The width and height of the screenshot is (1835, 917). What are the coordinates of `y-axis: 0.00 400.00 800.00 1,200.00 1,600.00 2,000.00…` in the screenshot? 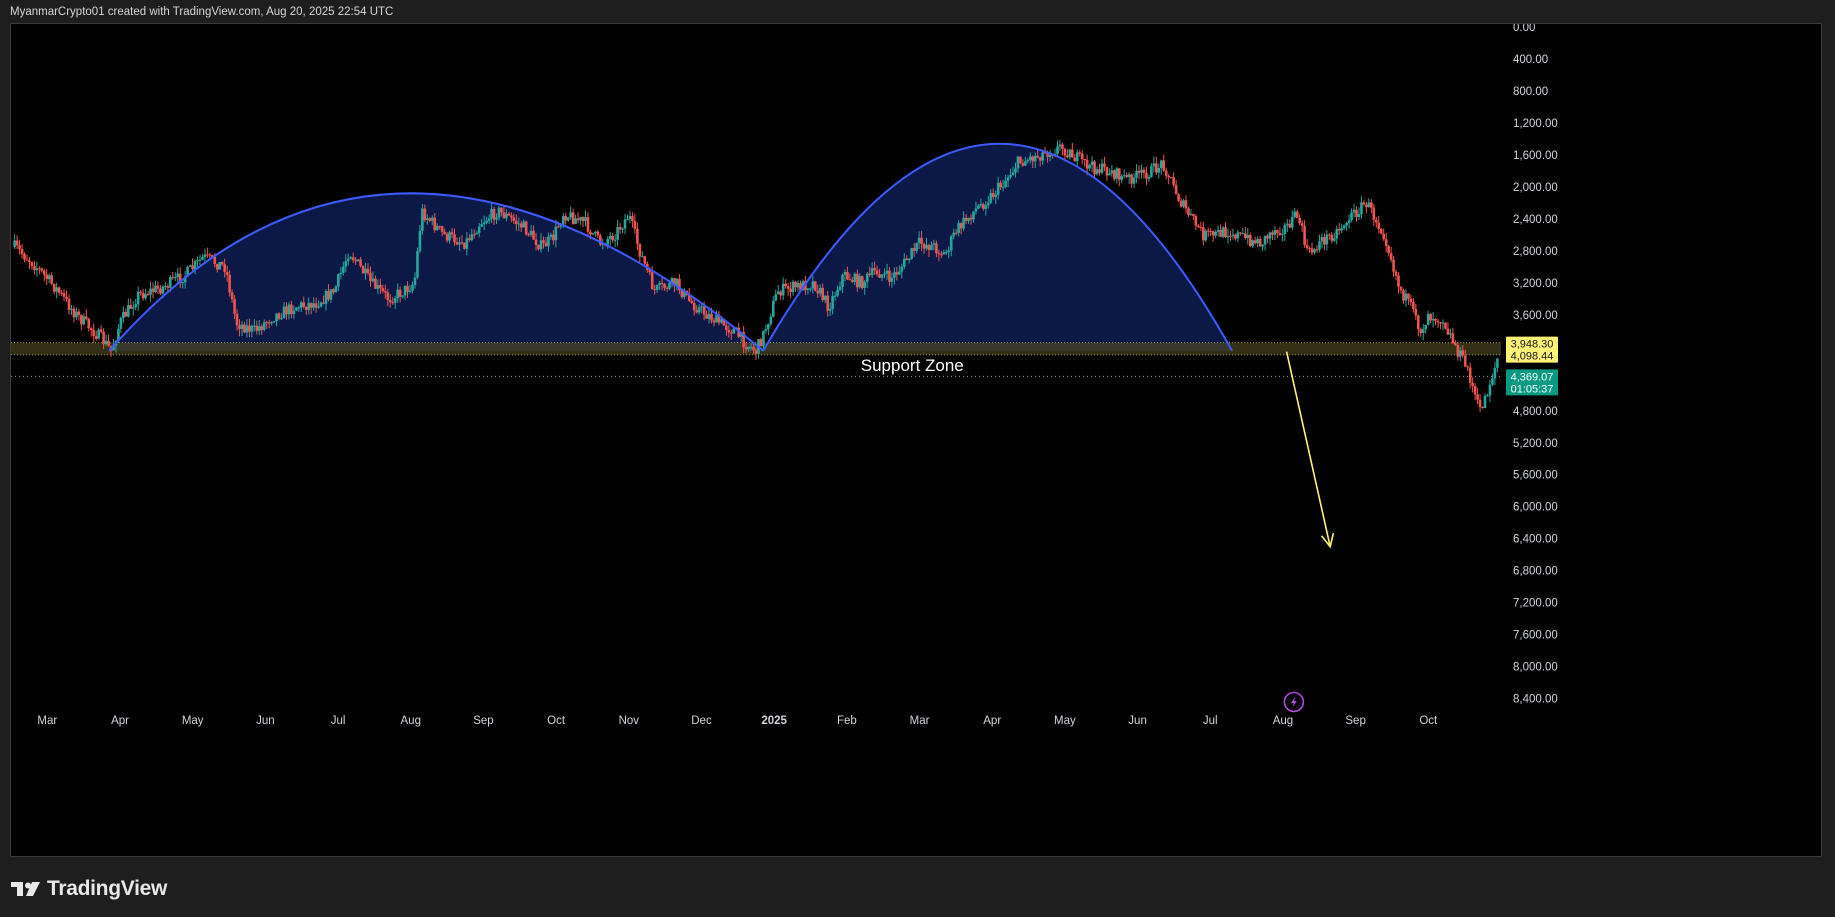 It's located at (1535, 365).